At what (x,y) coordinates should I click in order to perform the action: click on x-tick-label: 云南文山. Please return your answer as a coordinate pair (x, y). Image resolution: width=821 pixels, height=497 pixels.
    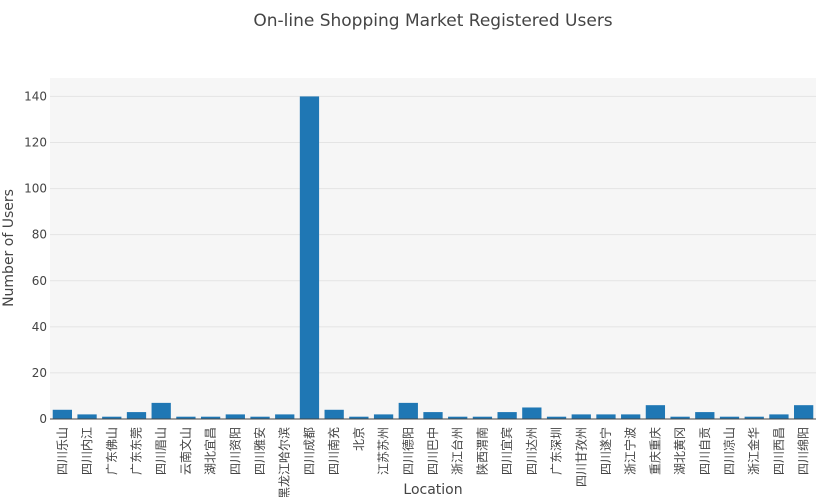
    Looking at the image, I should click on (185, 451).